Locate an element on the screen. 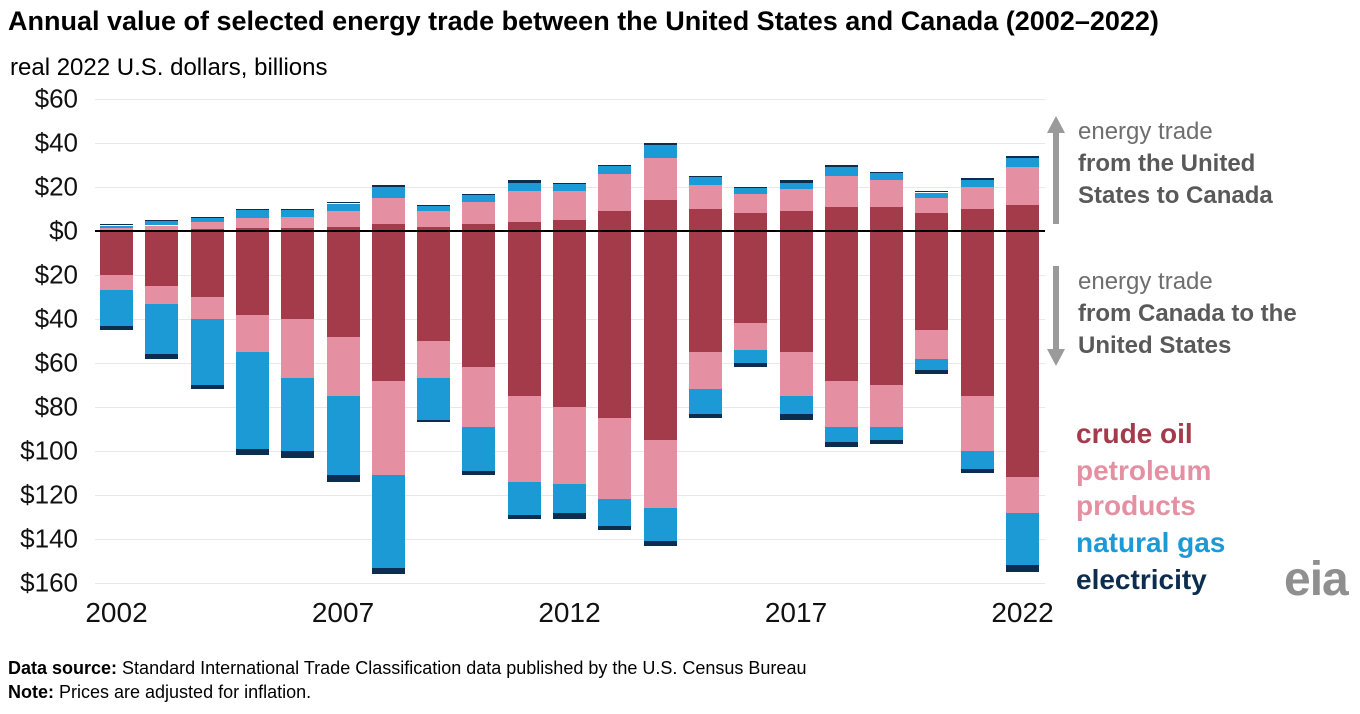 Image resolution: width=1360 pixels, height=714 pixels. annotation-up-line2: from the United is located at coordinates (1167, 163).